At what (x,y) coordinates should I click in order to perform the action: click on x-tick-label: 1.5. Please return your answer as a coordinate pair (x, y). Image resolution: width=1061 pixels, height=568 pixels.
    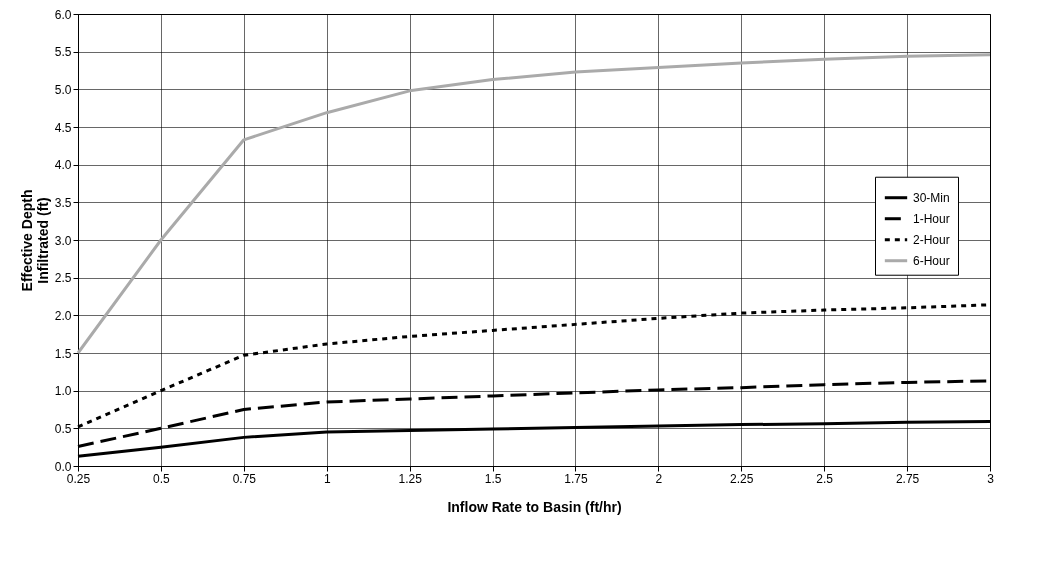
    Looking at the image, I should click on (493, 478).